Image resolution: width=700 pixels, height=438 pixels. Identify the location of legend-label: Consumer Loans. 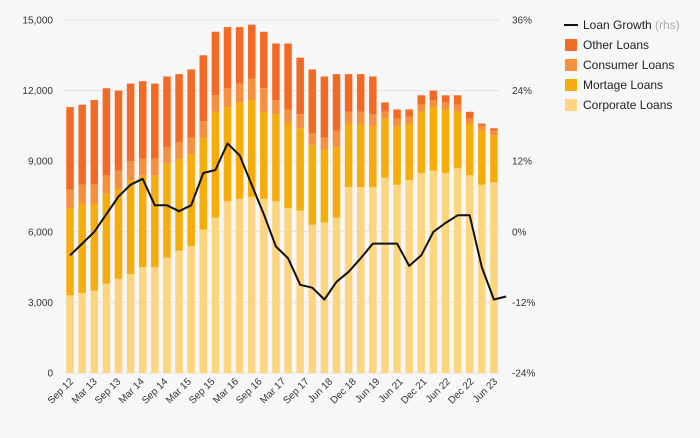
(628, 65).